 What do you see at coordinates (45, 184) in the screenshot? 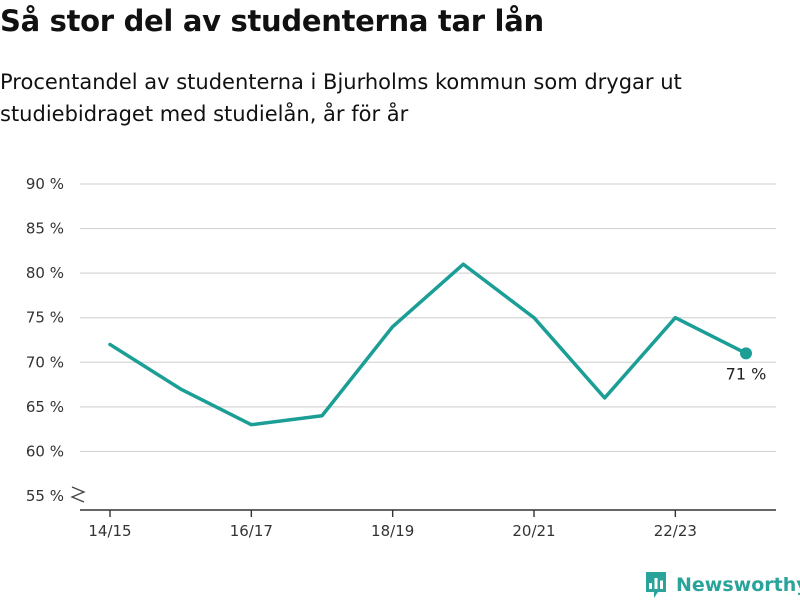
I see `y-tick-label: 90 %` at bounding box center [45, 184].